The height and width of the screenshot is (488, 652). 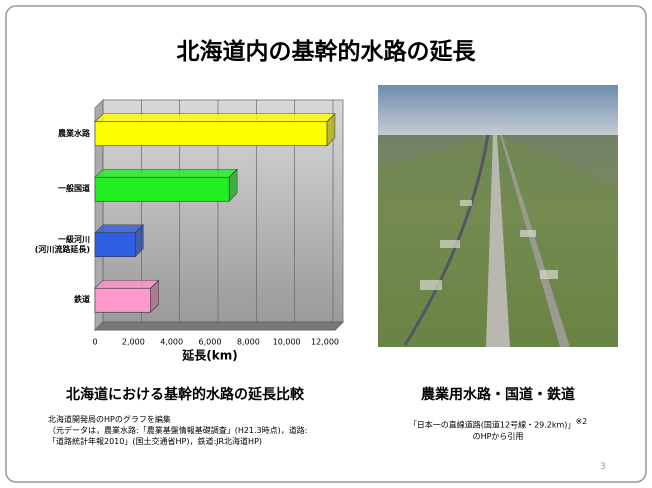 I want to click on y-tick-label: 鉄道, so click(x=82, y=300).